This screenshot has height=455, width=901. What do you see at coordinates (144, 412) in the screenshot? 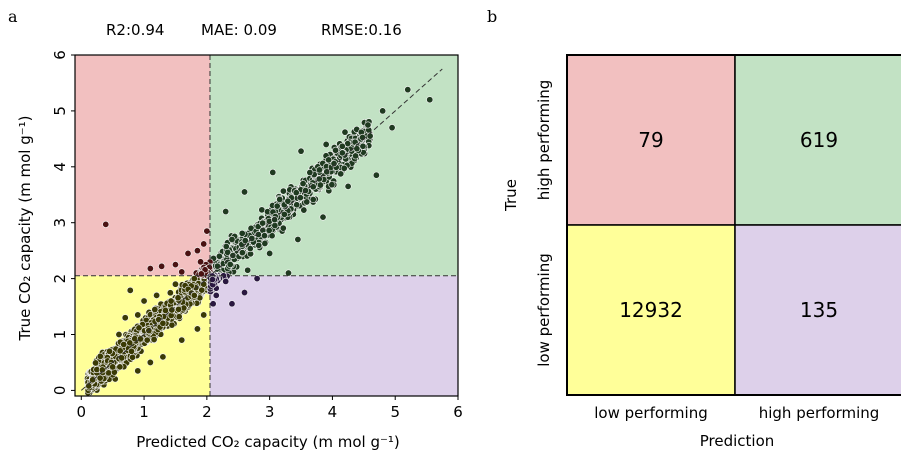
I see `x-tick-label: 1` at bounding box center [144, 412].